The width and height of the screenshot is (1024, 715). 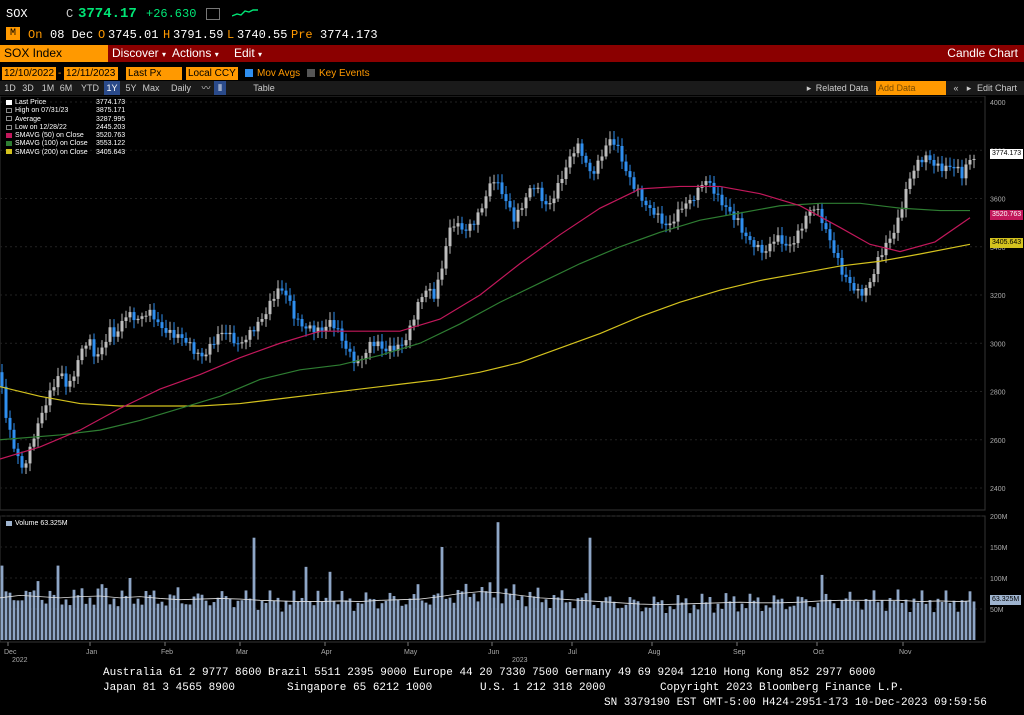 What do you see at coordinates (49, 136) in the screenshot?
I see `legend-label: SMAVG (50) on Close` at bounding box center [49, 136].